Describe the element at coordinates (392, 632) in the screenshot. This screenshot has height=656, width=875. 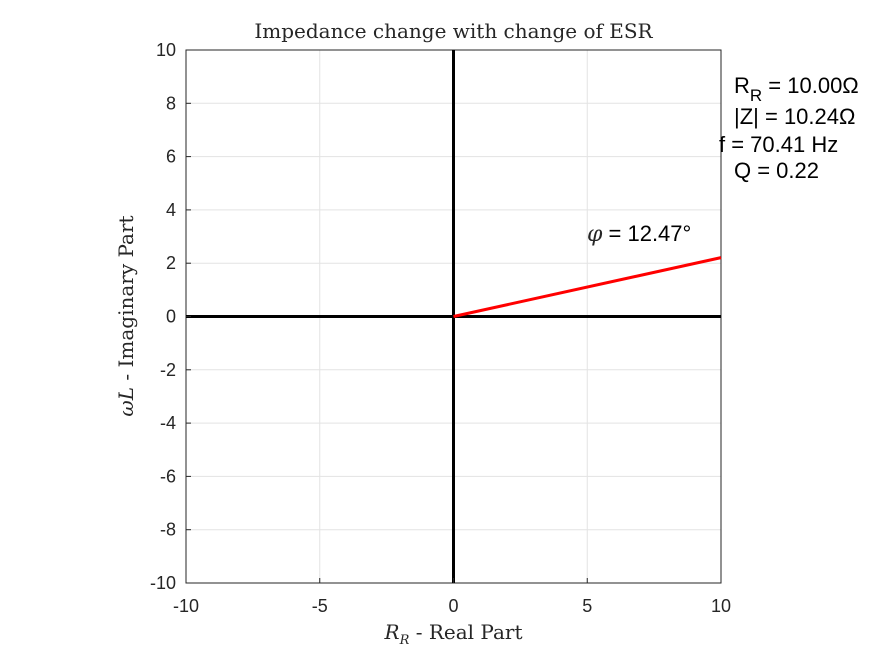
I see `x-label-var: R` at that location.